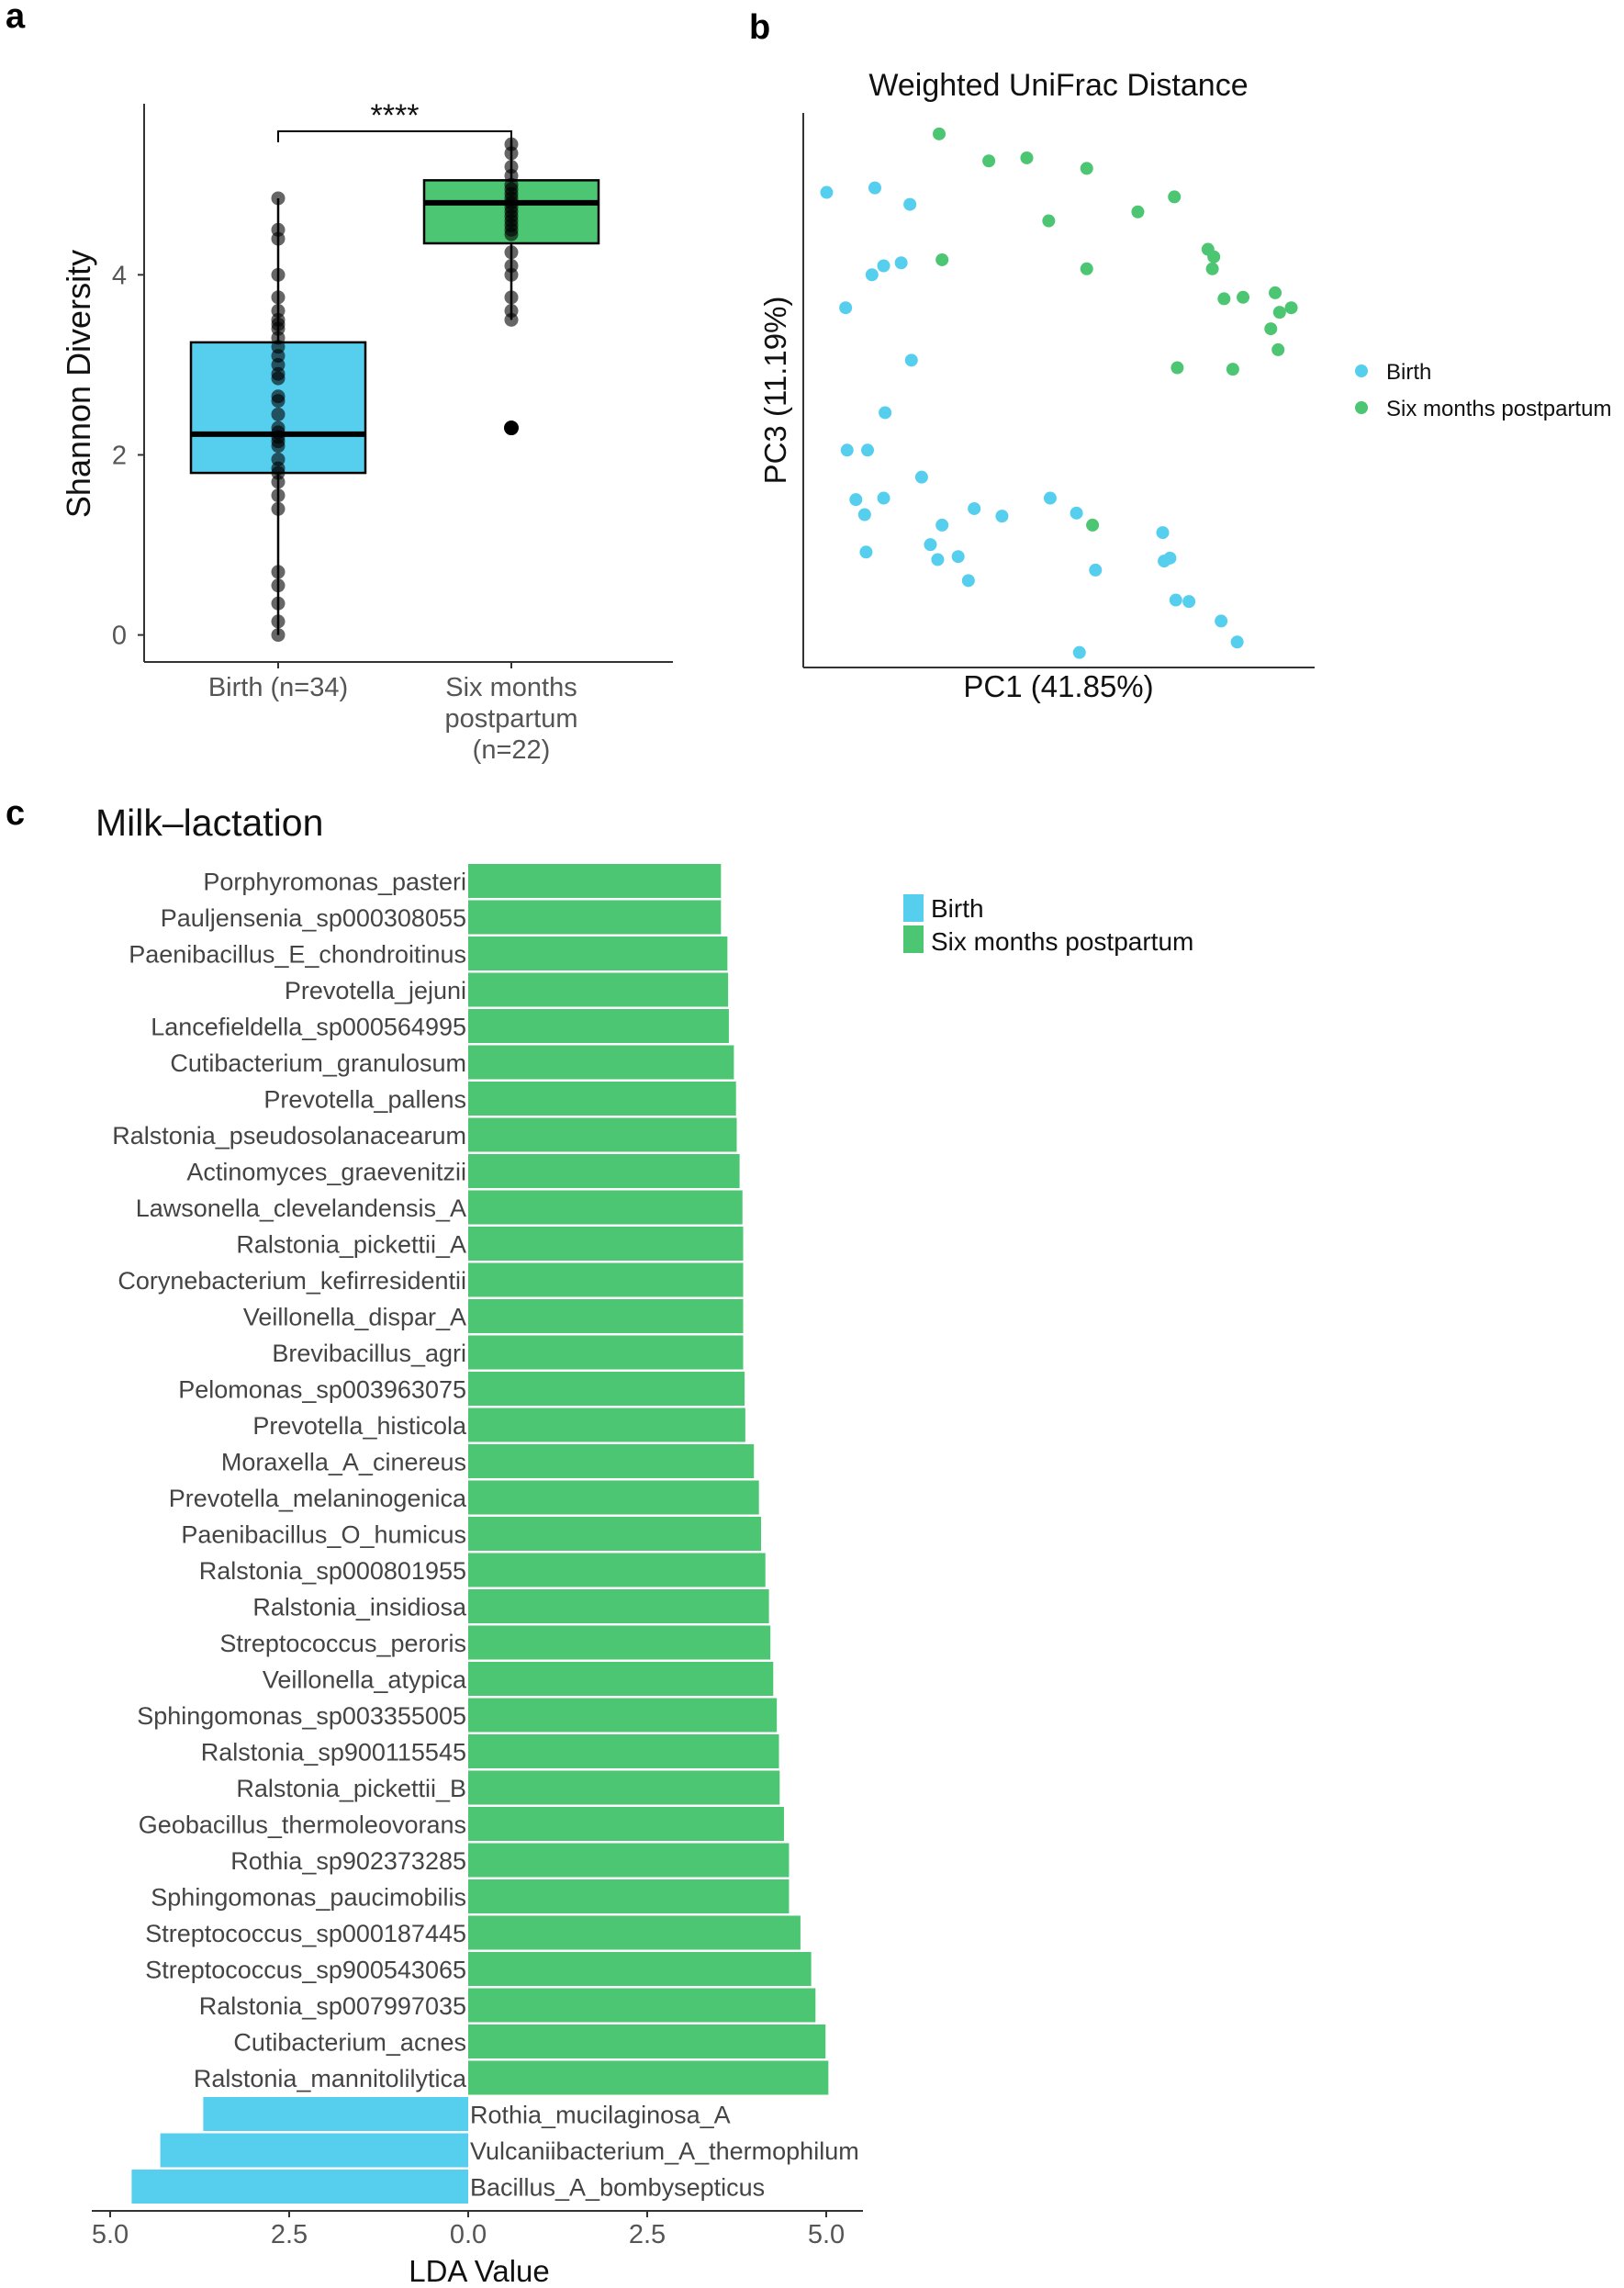 Image resolution: width=1624 pixels, height=2288 pixels. What do you see at coordinates (318, 1063) in the screenshot?
I see `lda-bar-label: Cutibacterium_granulosum` at bounding box center [318, 1063].